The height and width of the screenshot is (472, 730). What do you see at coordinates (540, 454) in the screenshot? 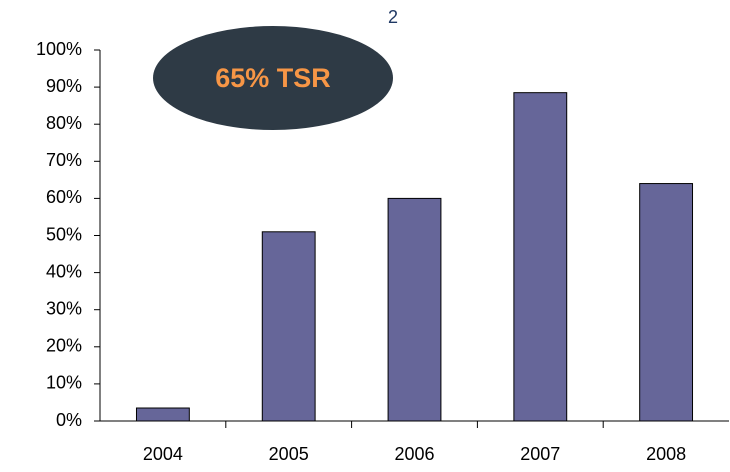
I see `x-tick-label: 2007` at bounding box center [540, 454].